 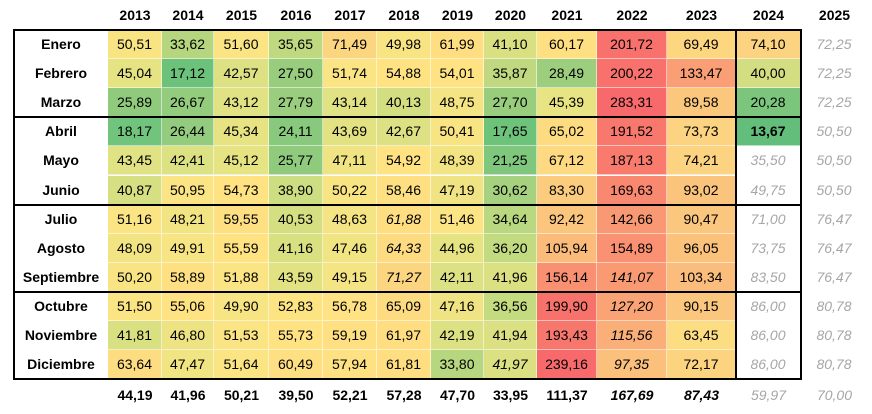 I want to click on month-label-agosto: Agosto, so click(x=61, y=247).